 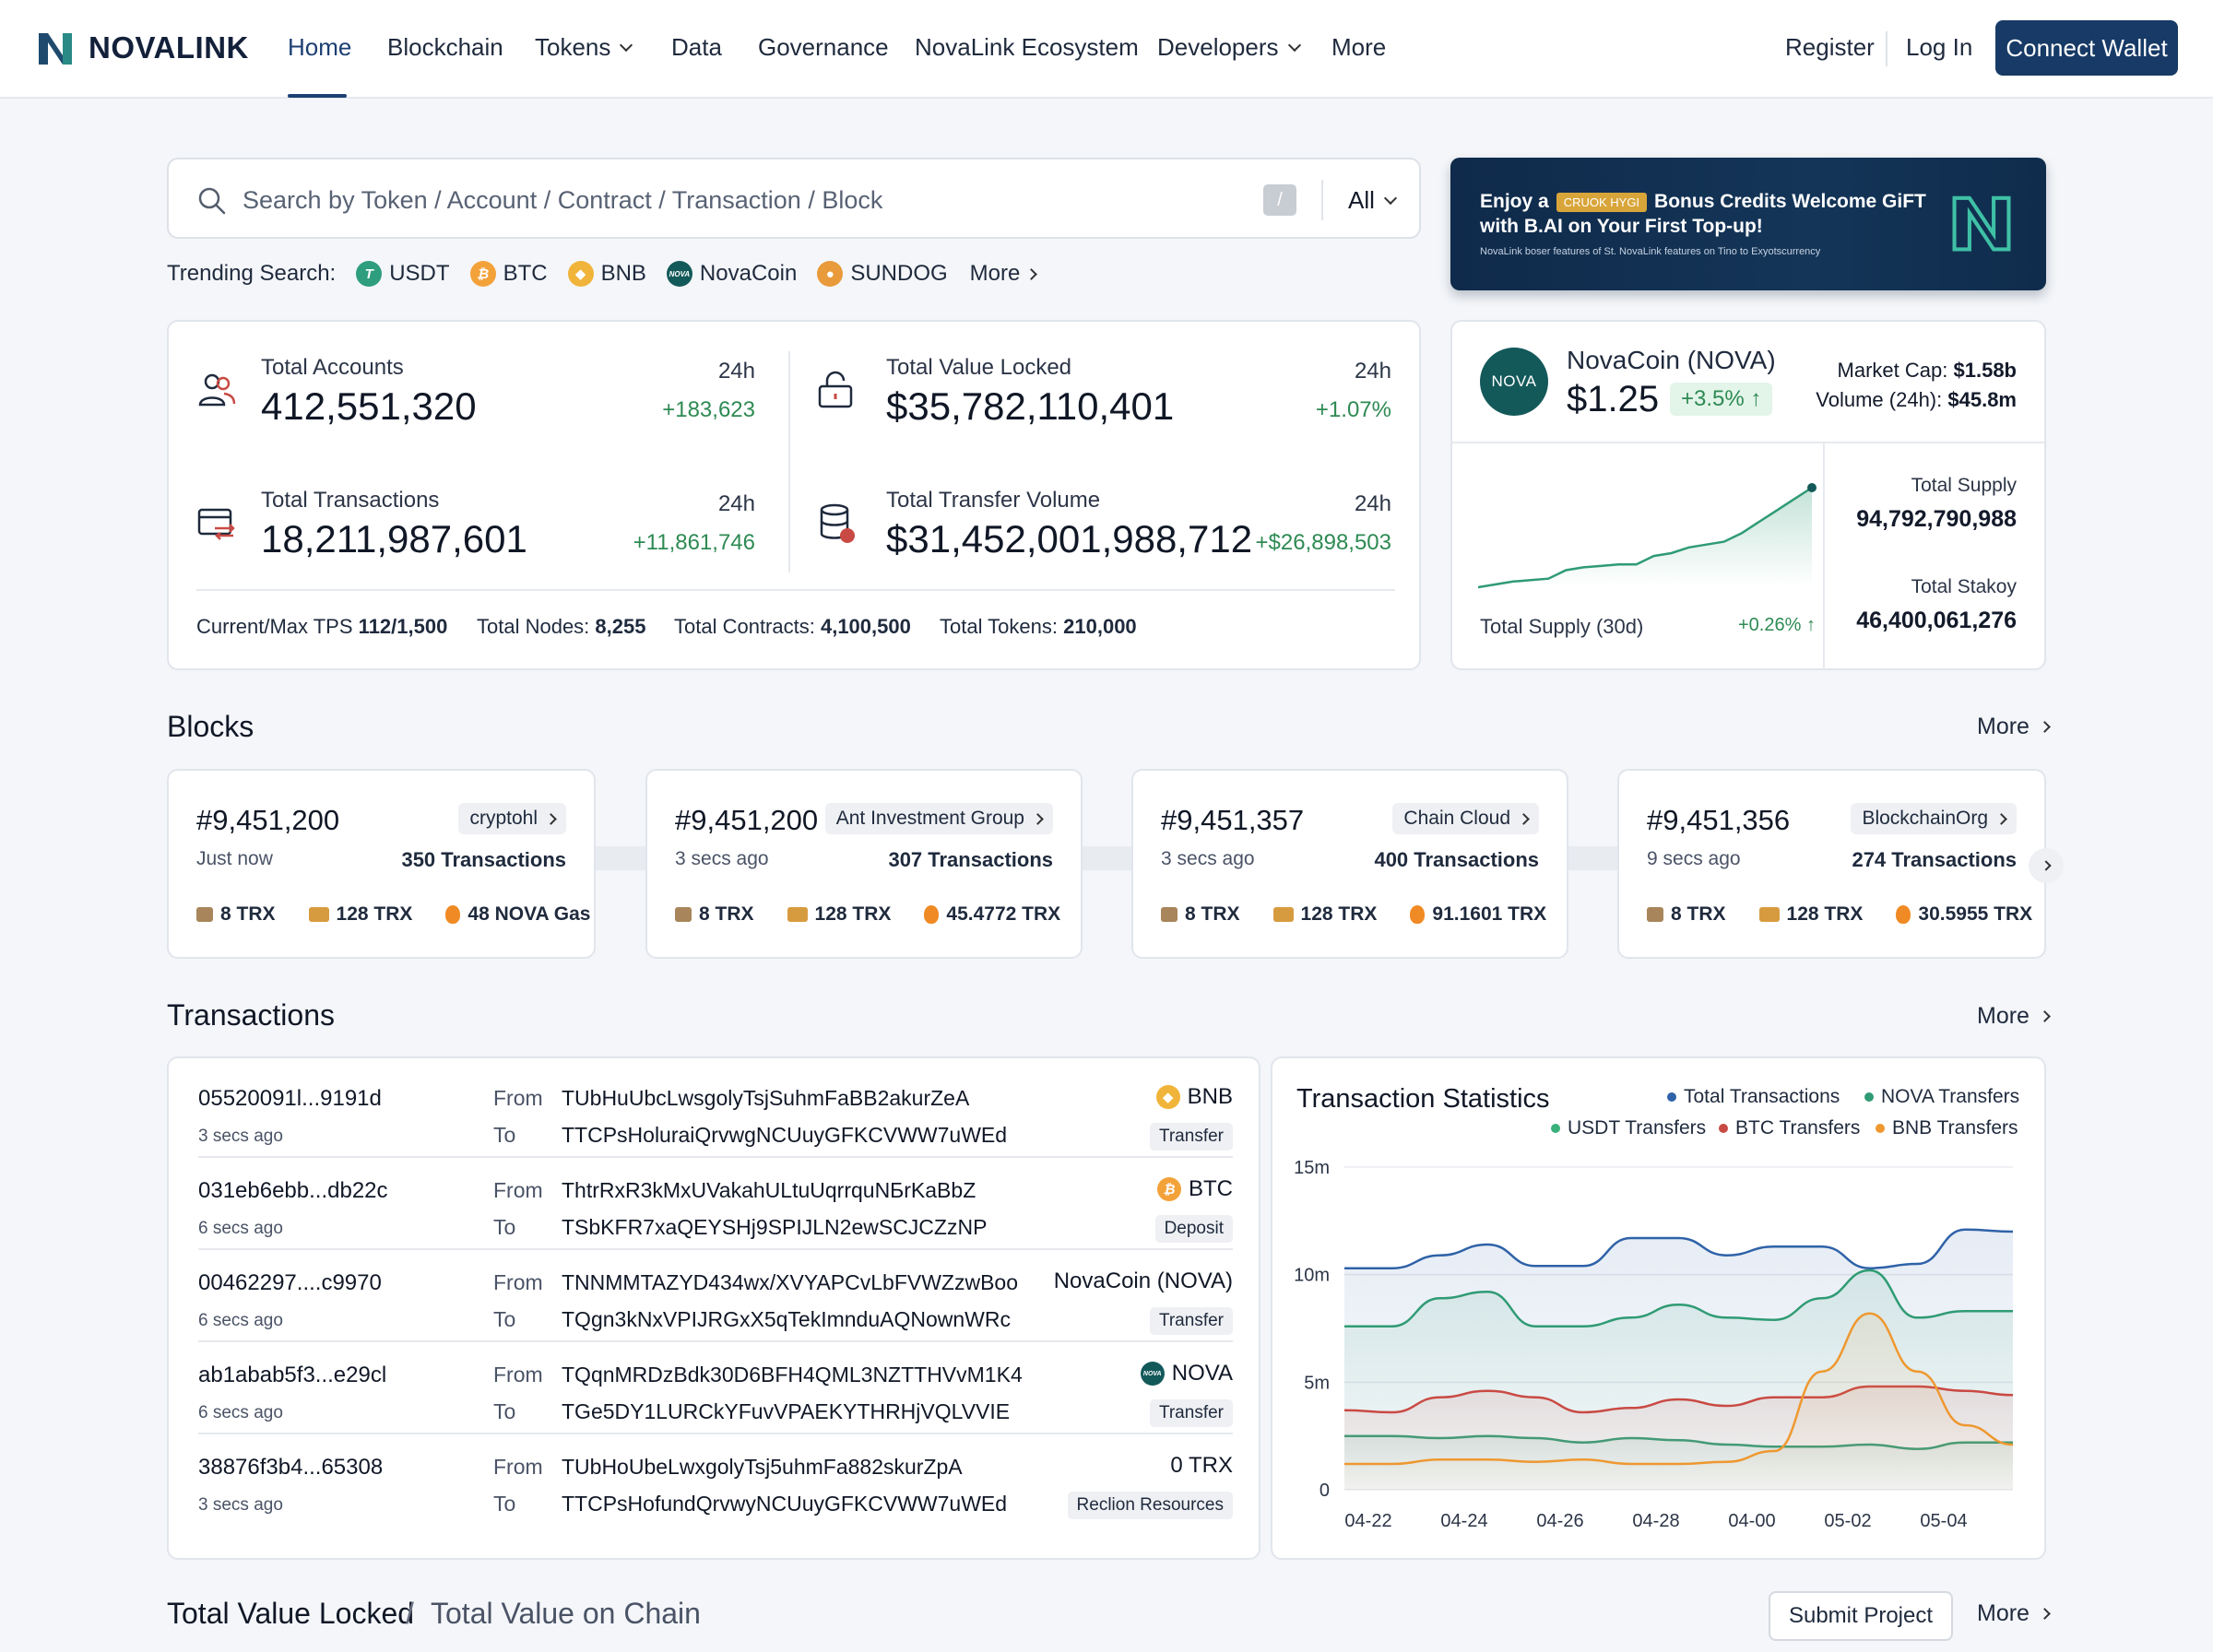 I want to click on trending-label: Trending Search:, so click(x=252, y=273).